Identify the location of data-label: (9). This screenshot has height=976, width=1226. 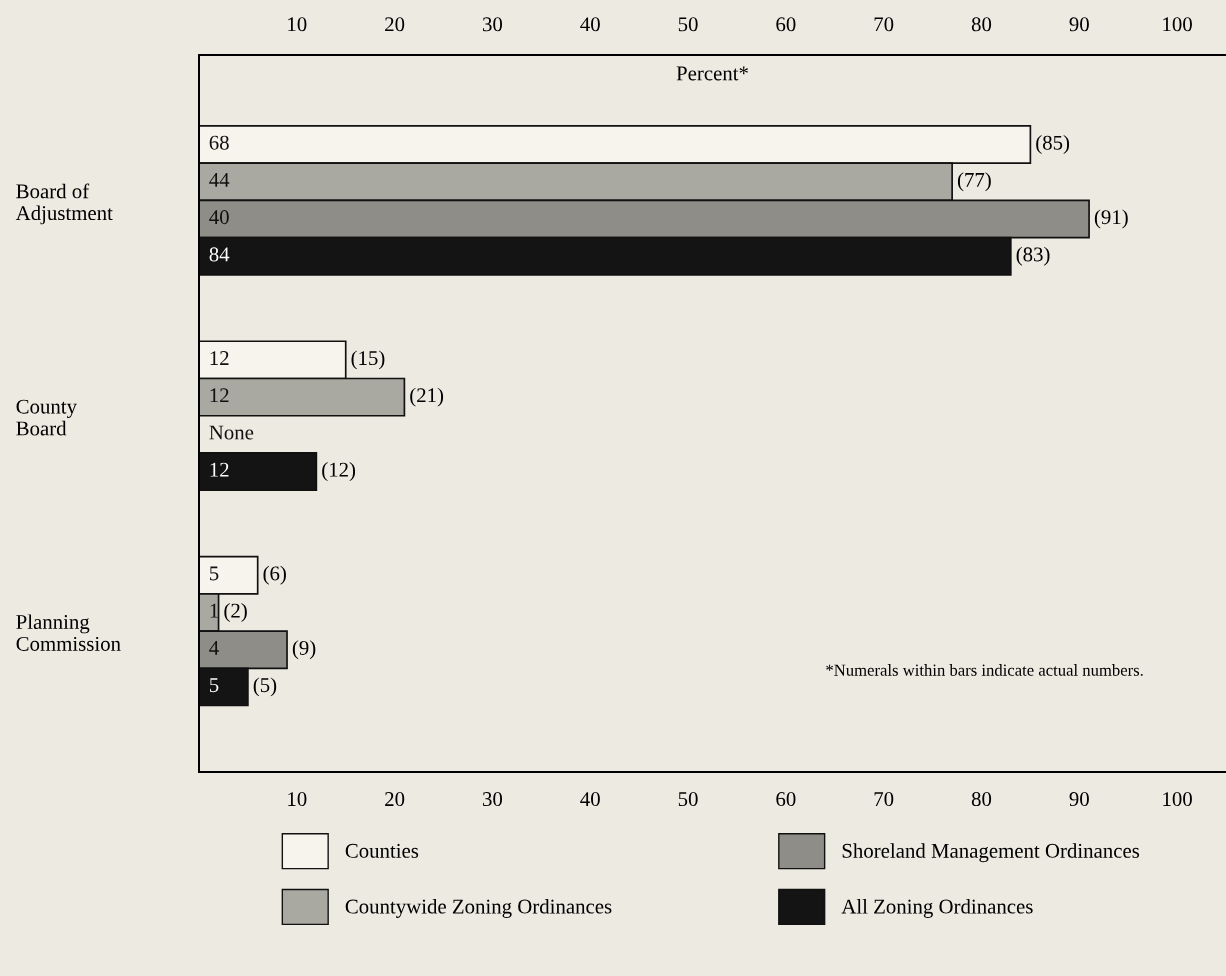
(304, 650).